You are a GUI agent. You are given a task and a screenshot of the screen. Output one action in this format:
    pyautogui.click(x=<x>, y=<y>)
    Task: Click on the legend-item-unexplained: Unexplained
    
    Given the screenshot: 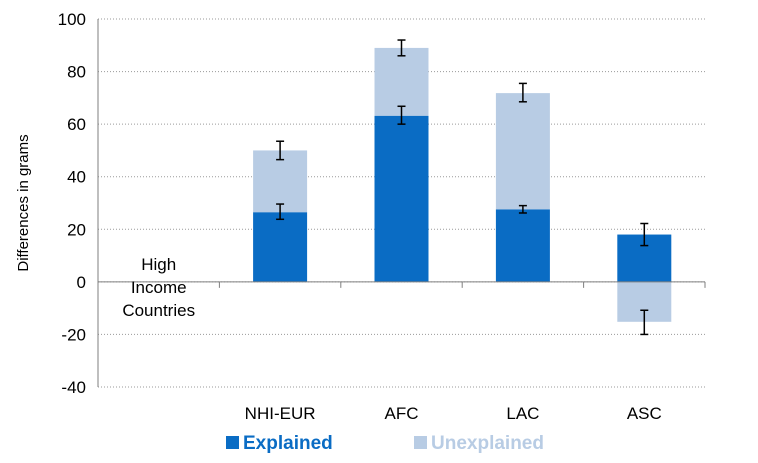 What is the action you would take?
    pyautogui.click(x=479, y=443)
    